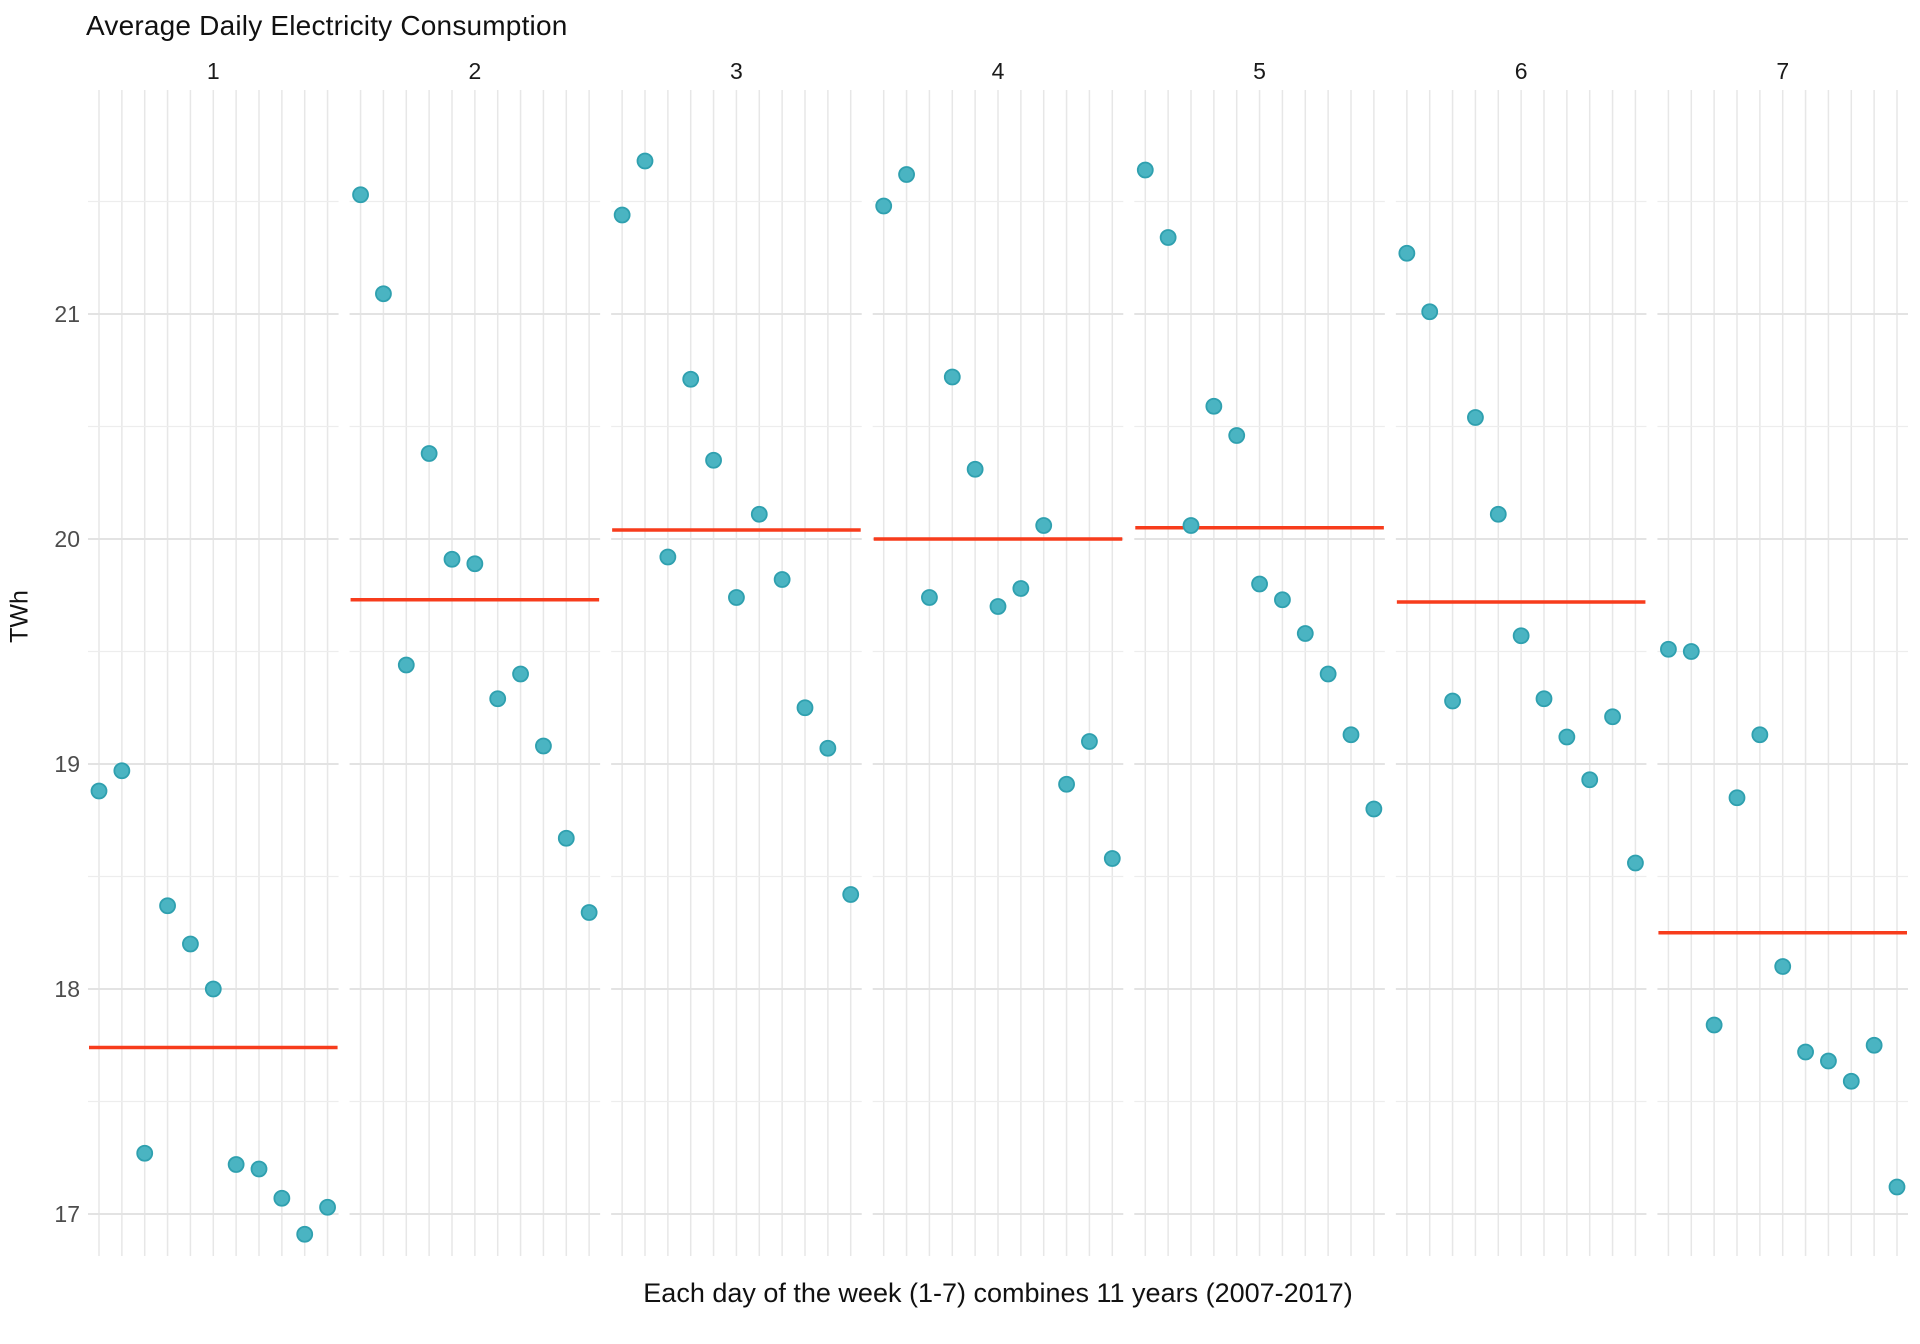  Describe the element at coordinates (1782, 71) in the screenshot. I see `facet-label: 7` at that location.